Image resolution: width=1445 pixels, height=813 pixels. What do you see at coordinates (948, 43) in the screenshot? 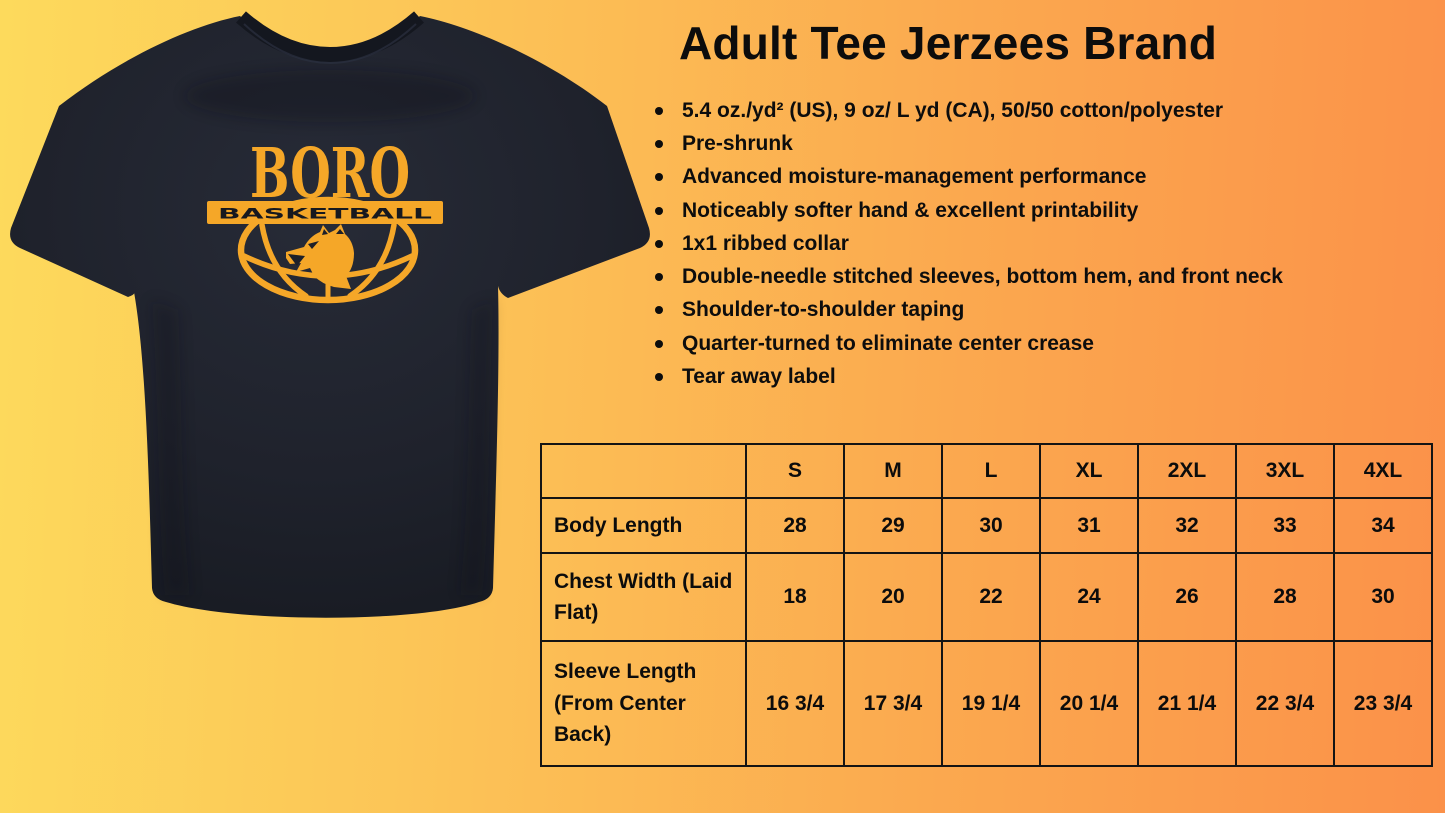
I see `page-title: Adult Tee Jerzees Brand` at bounding box center [948, 43].